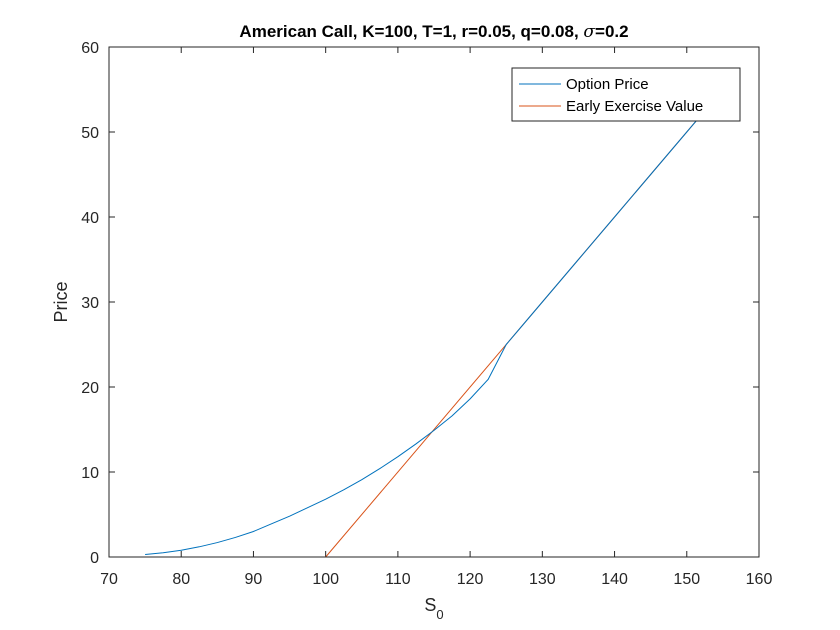  I want to click on x-axis-label-subscript: 0, so click(439, 614).